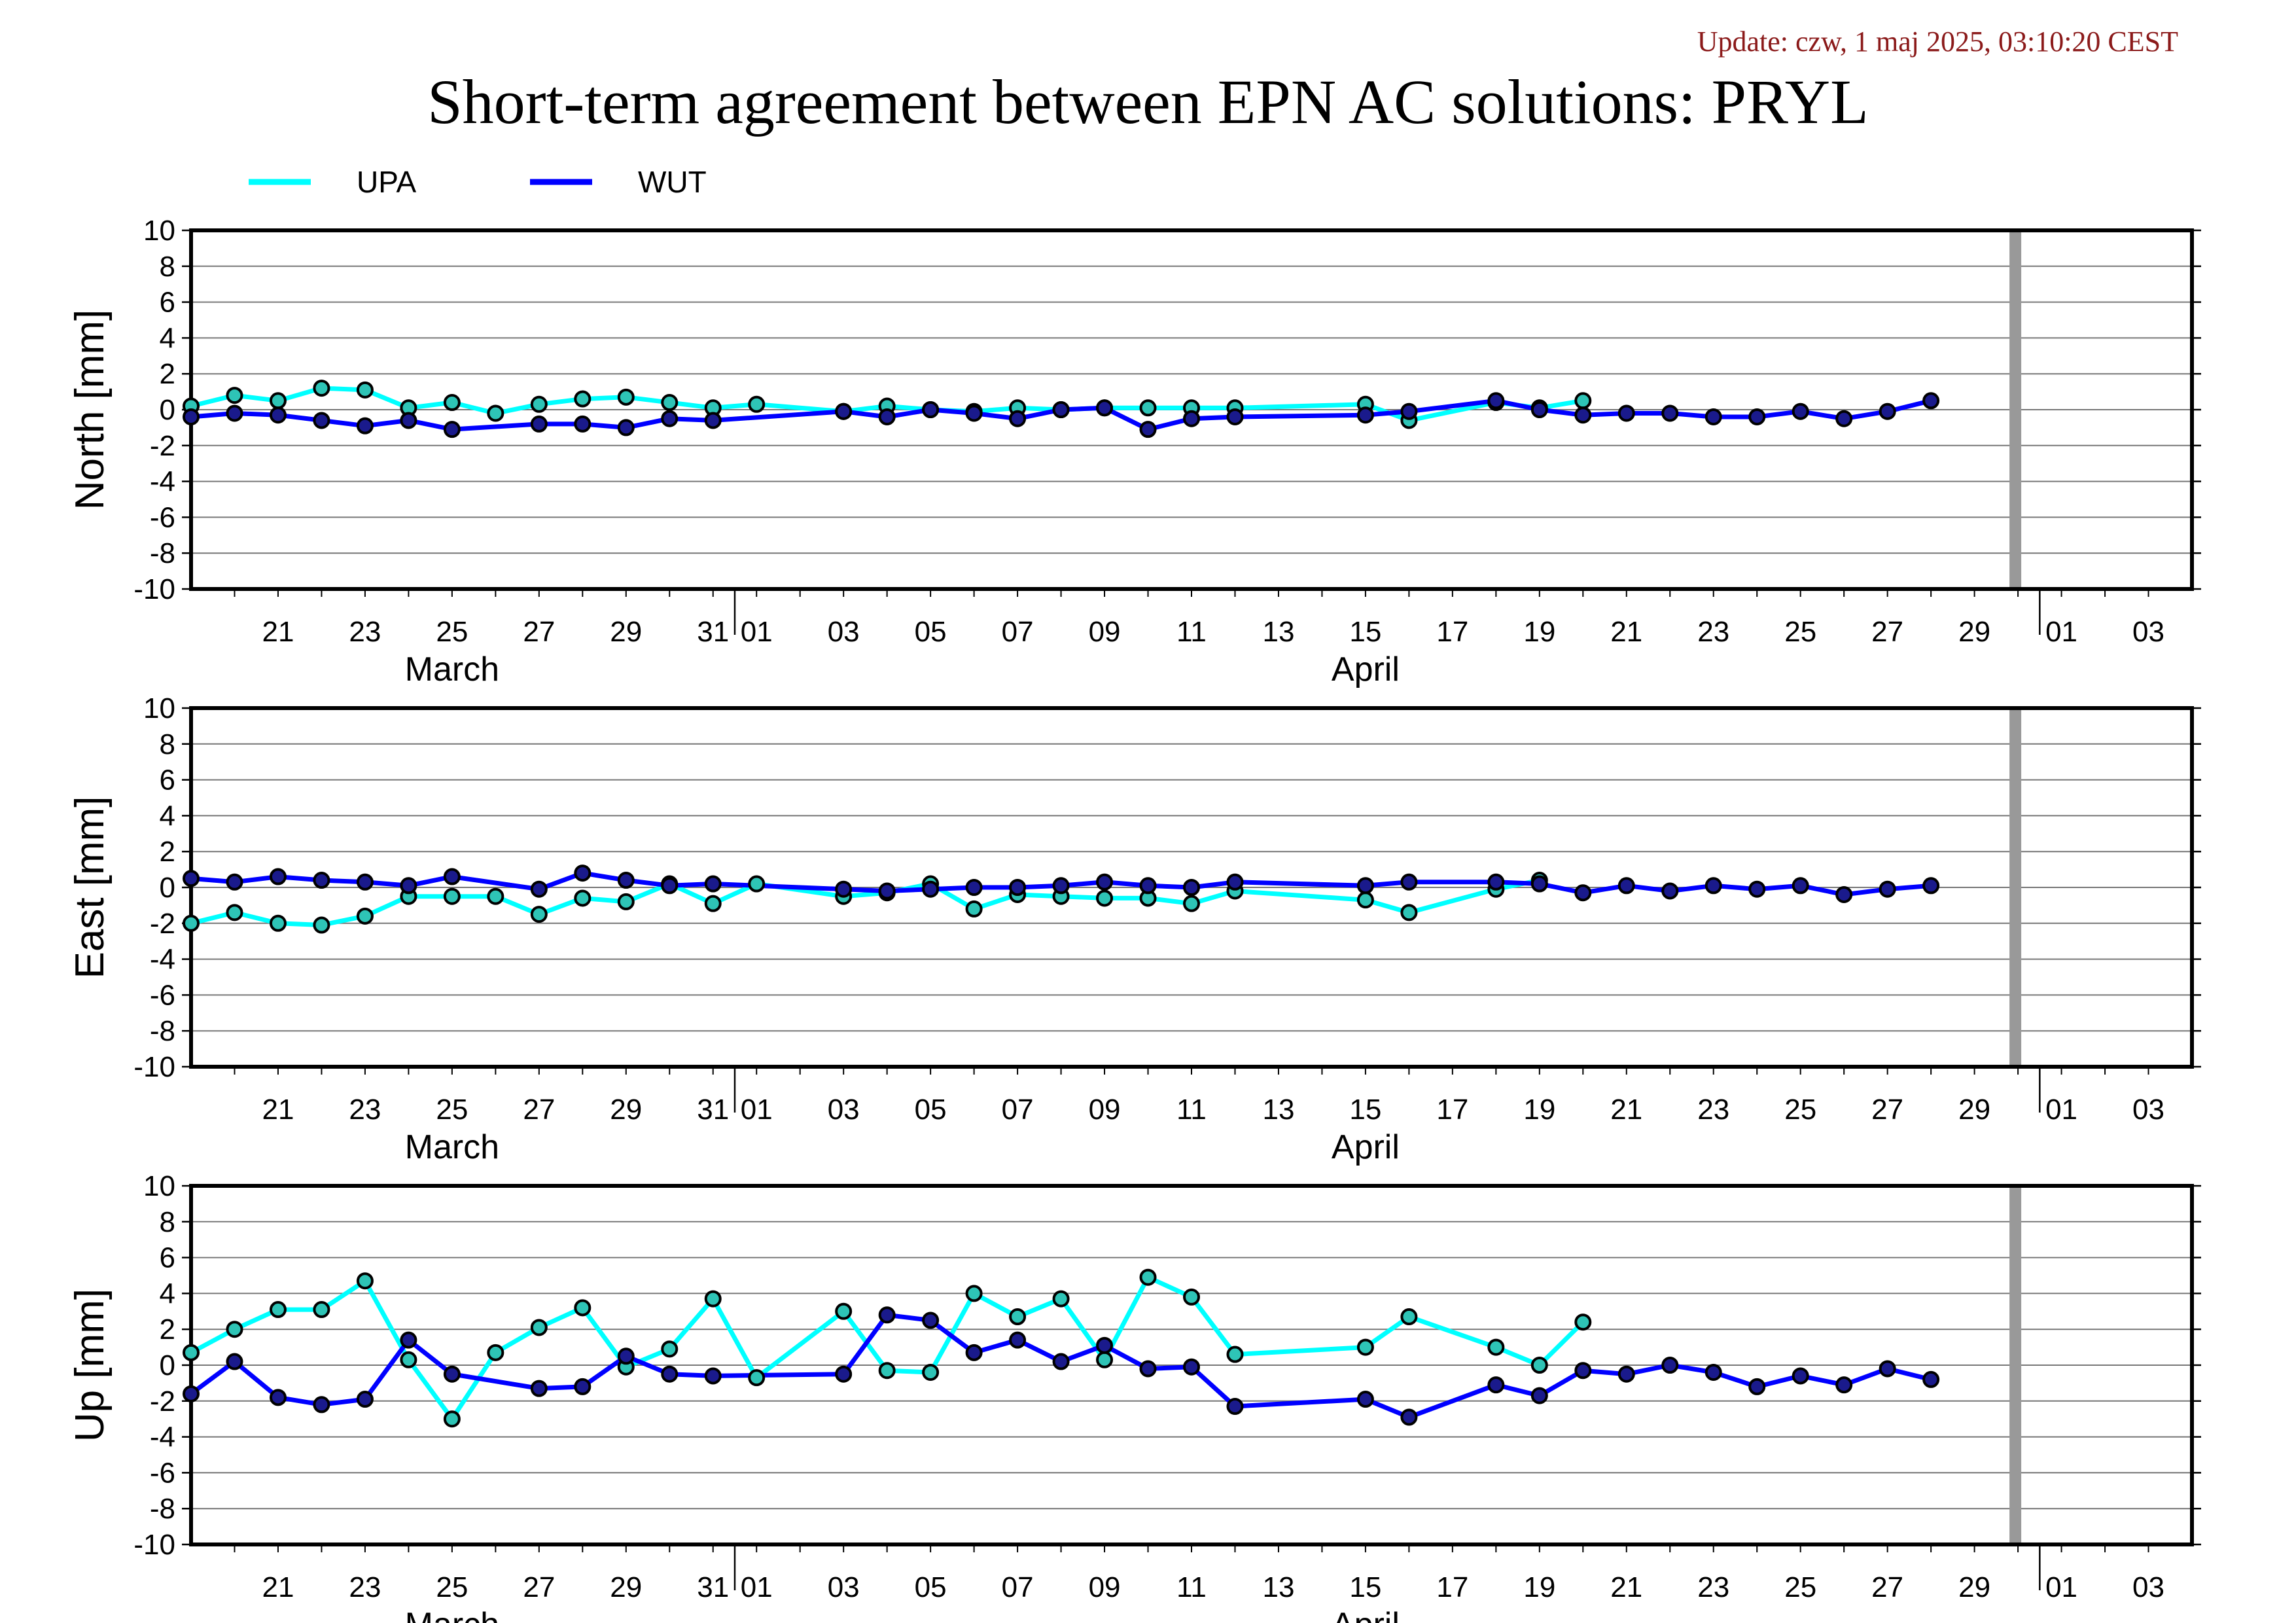 The image size is (2296, 1623). What do you see at coordinates (1452, 1110) in the screenshot?
I see `x-tick-label-east: 17` at bounding box center [1452, 1110].